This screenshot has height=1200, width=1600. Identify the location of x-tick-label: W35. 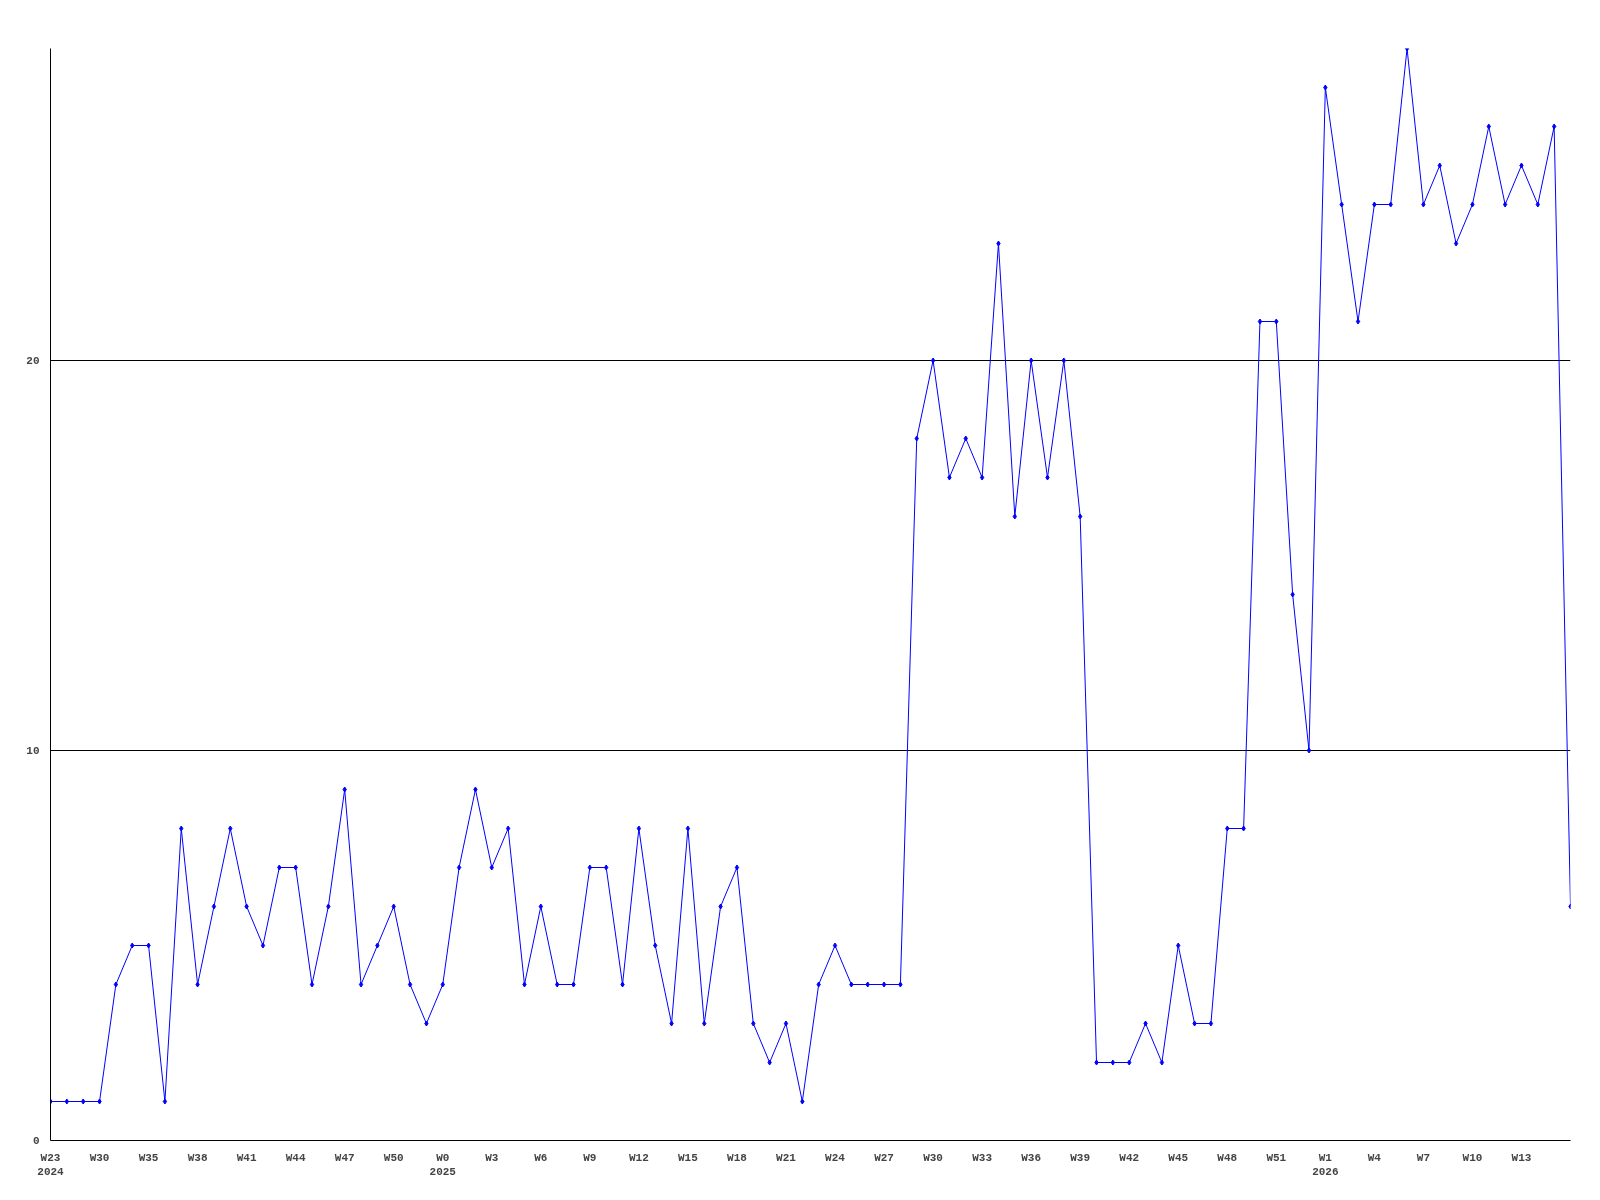
(148, 1157).